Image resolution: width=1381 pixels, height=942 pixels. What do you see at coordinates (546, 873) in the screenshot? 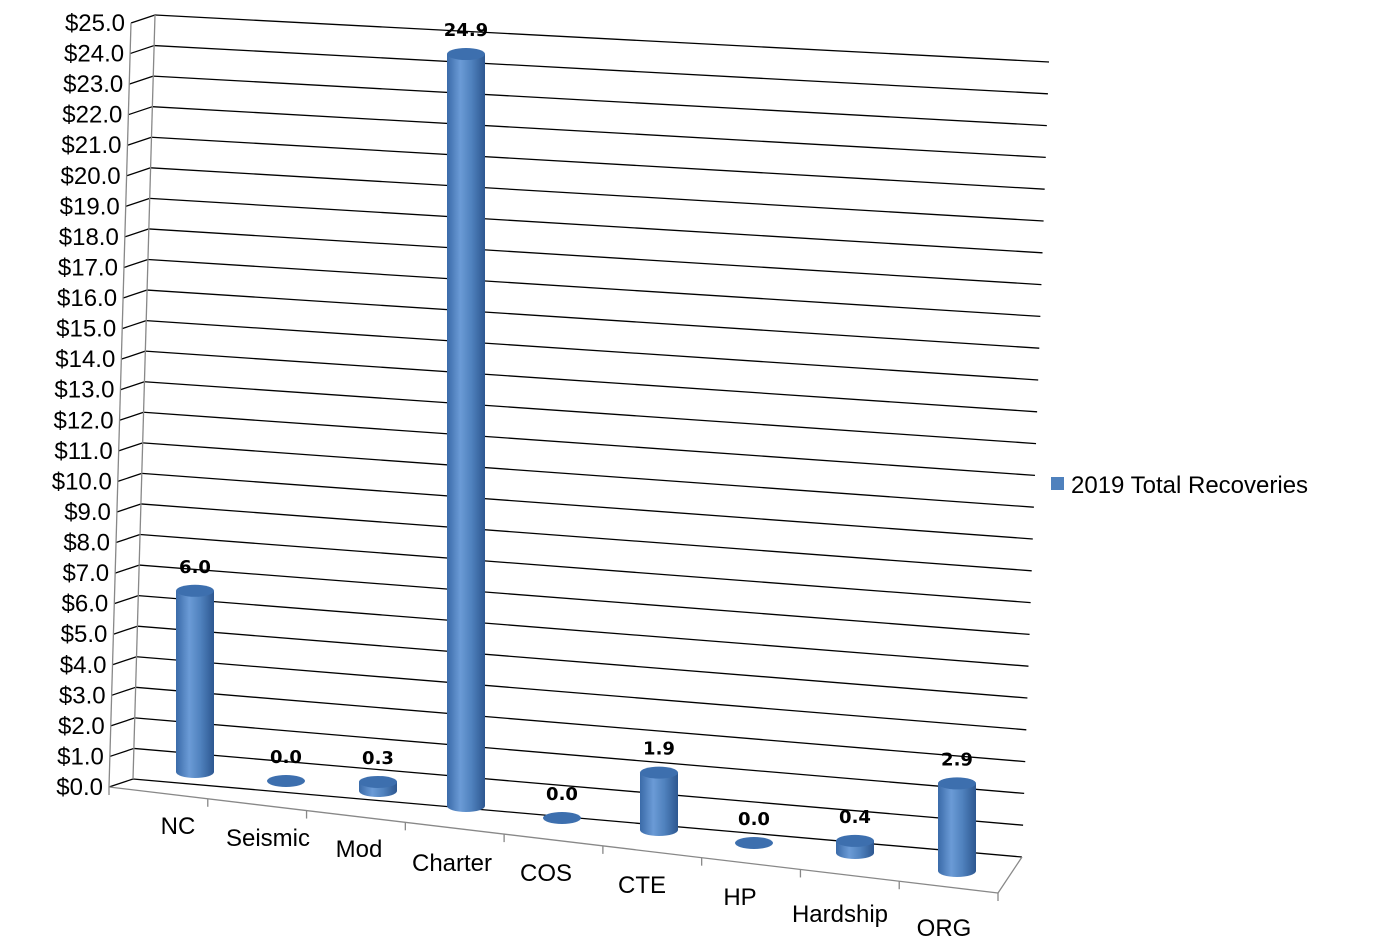
I see `x-tick-label: COS` at bounding box center [546, 873].